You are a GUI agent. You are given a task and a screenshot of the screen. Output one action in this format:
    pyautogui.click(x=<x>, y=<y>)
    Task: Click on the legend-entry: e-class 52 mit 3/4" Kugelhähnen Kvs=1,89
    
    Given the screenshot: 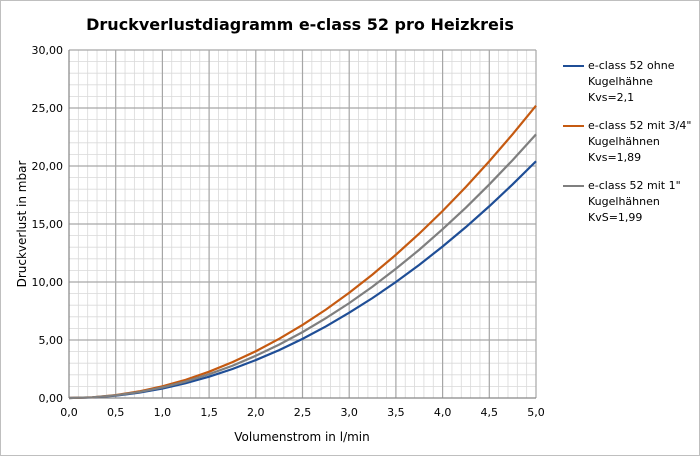 What is the action you would take?
    pyautogui.click(x=629, y=142)
    